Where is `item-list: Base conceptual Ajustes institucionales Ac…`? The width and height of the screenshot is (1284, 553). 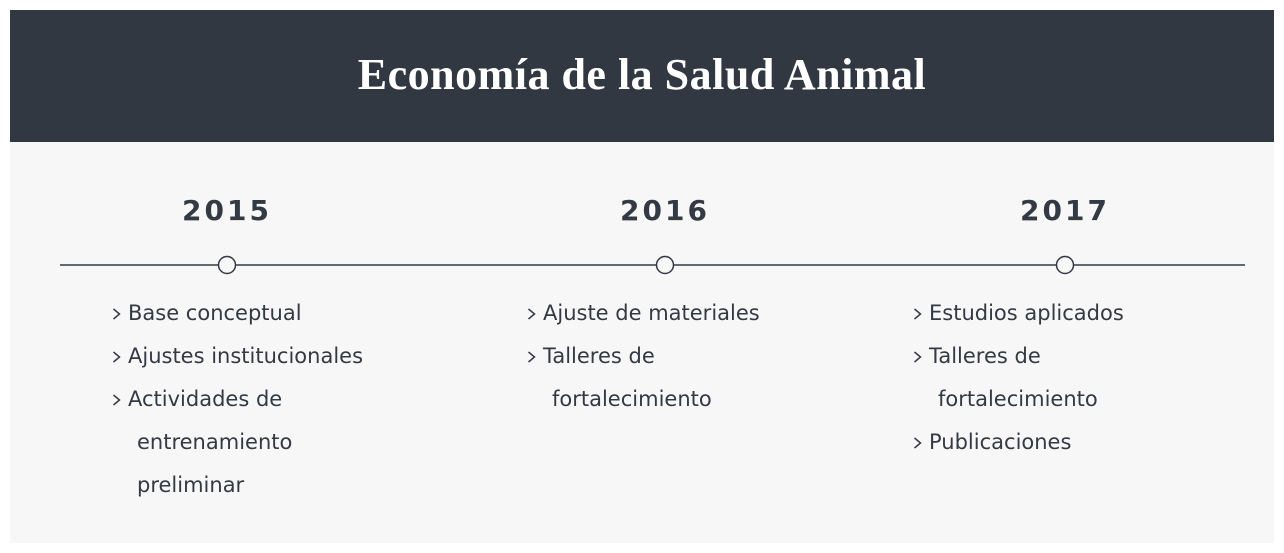 item-list: Base conceptual Ajustes institucionales Ac… is located at coordinates (237, 399).